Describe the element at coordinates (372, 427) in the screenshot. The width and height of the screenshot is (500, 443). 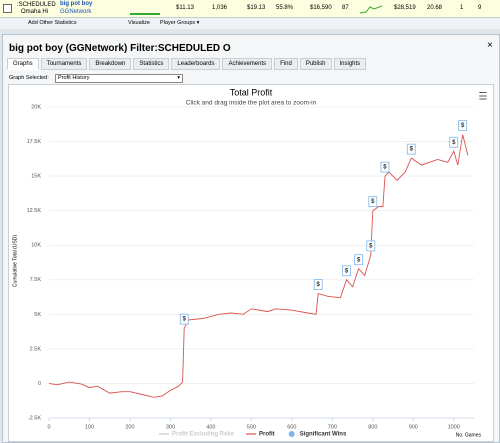
I see `x-tick-label: 800` at that location.